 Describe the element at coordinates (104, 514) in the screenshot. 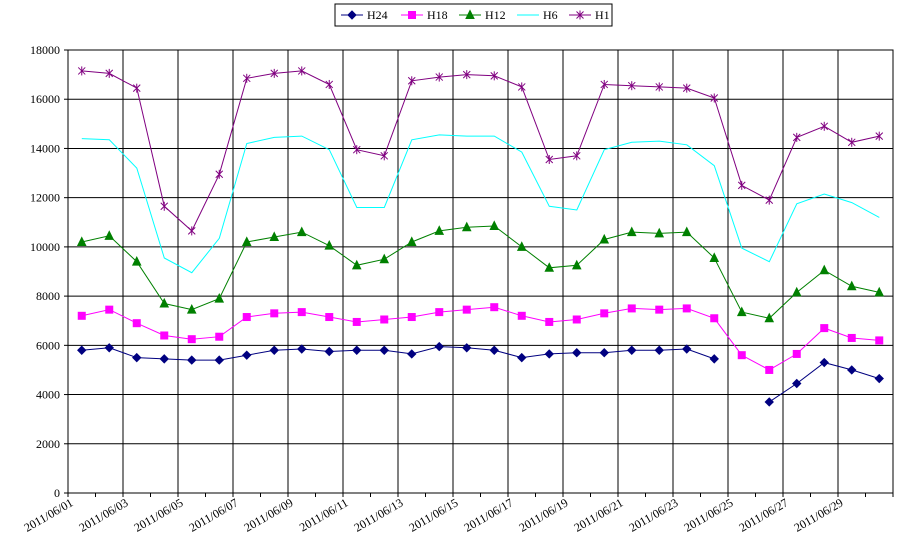

I see `x-tick-label: 2011/06/03` at that location.